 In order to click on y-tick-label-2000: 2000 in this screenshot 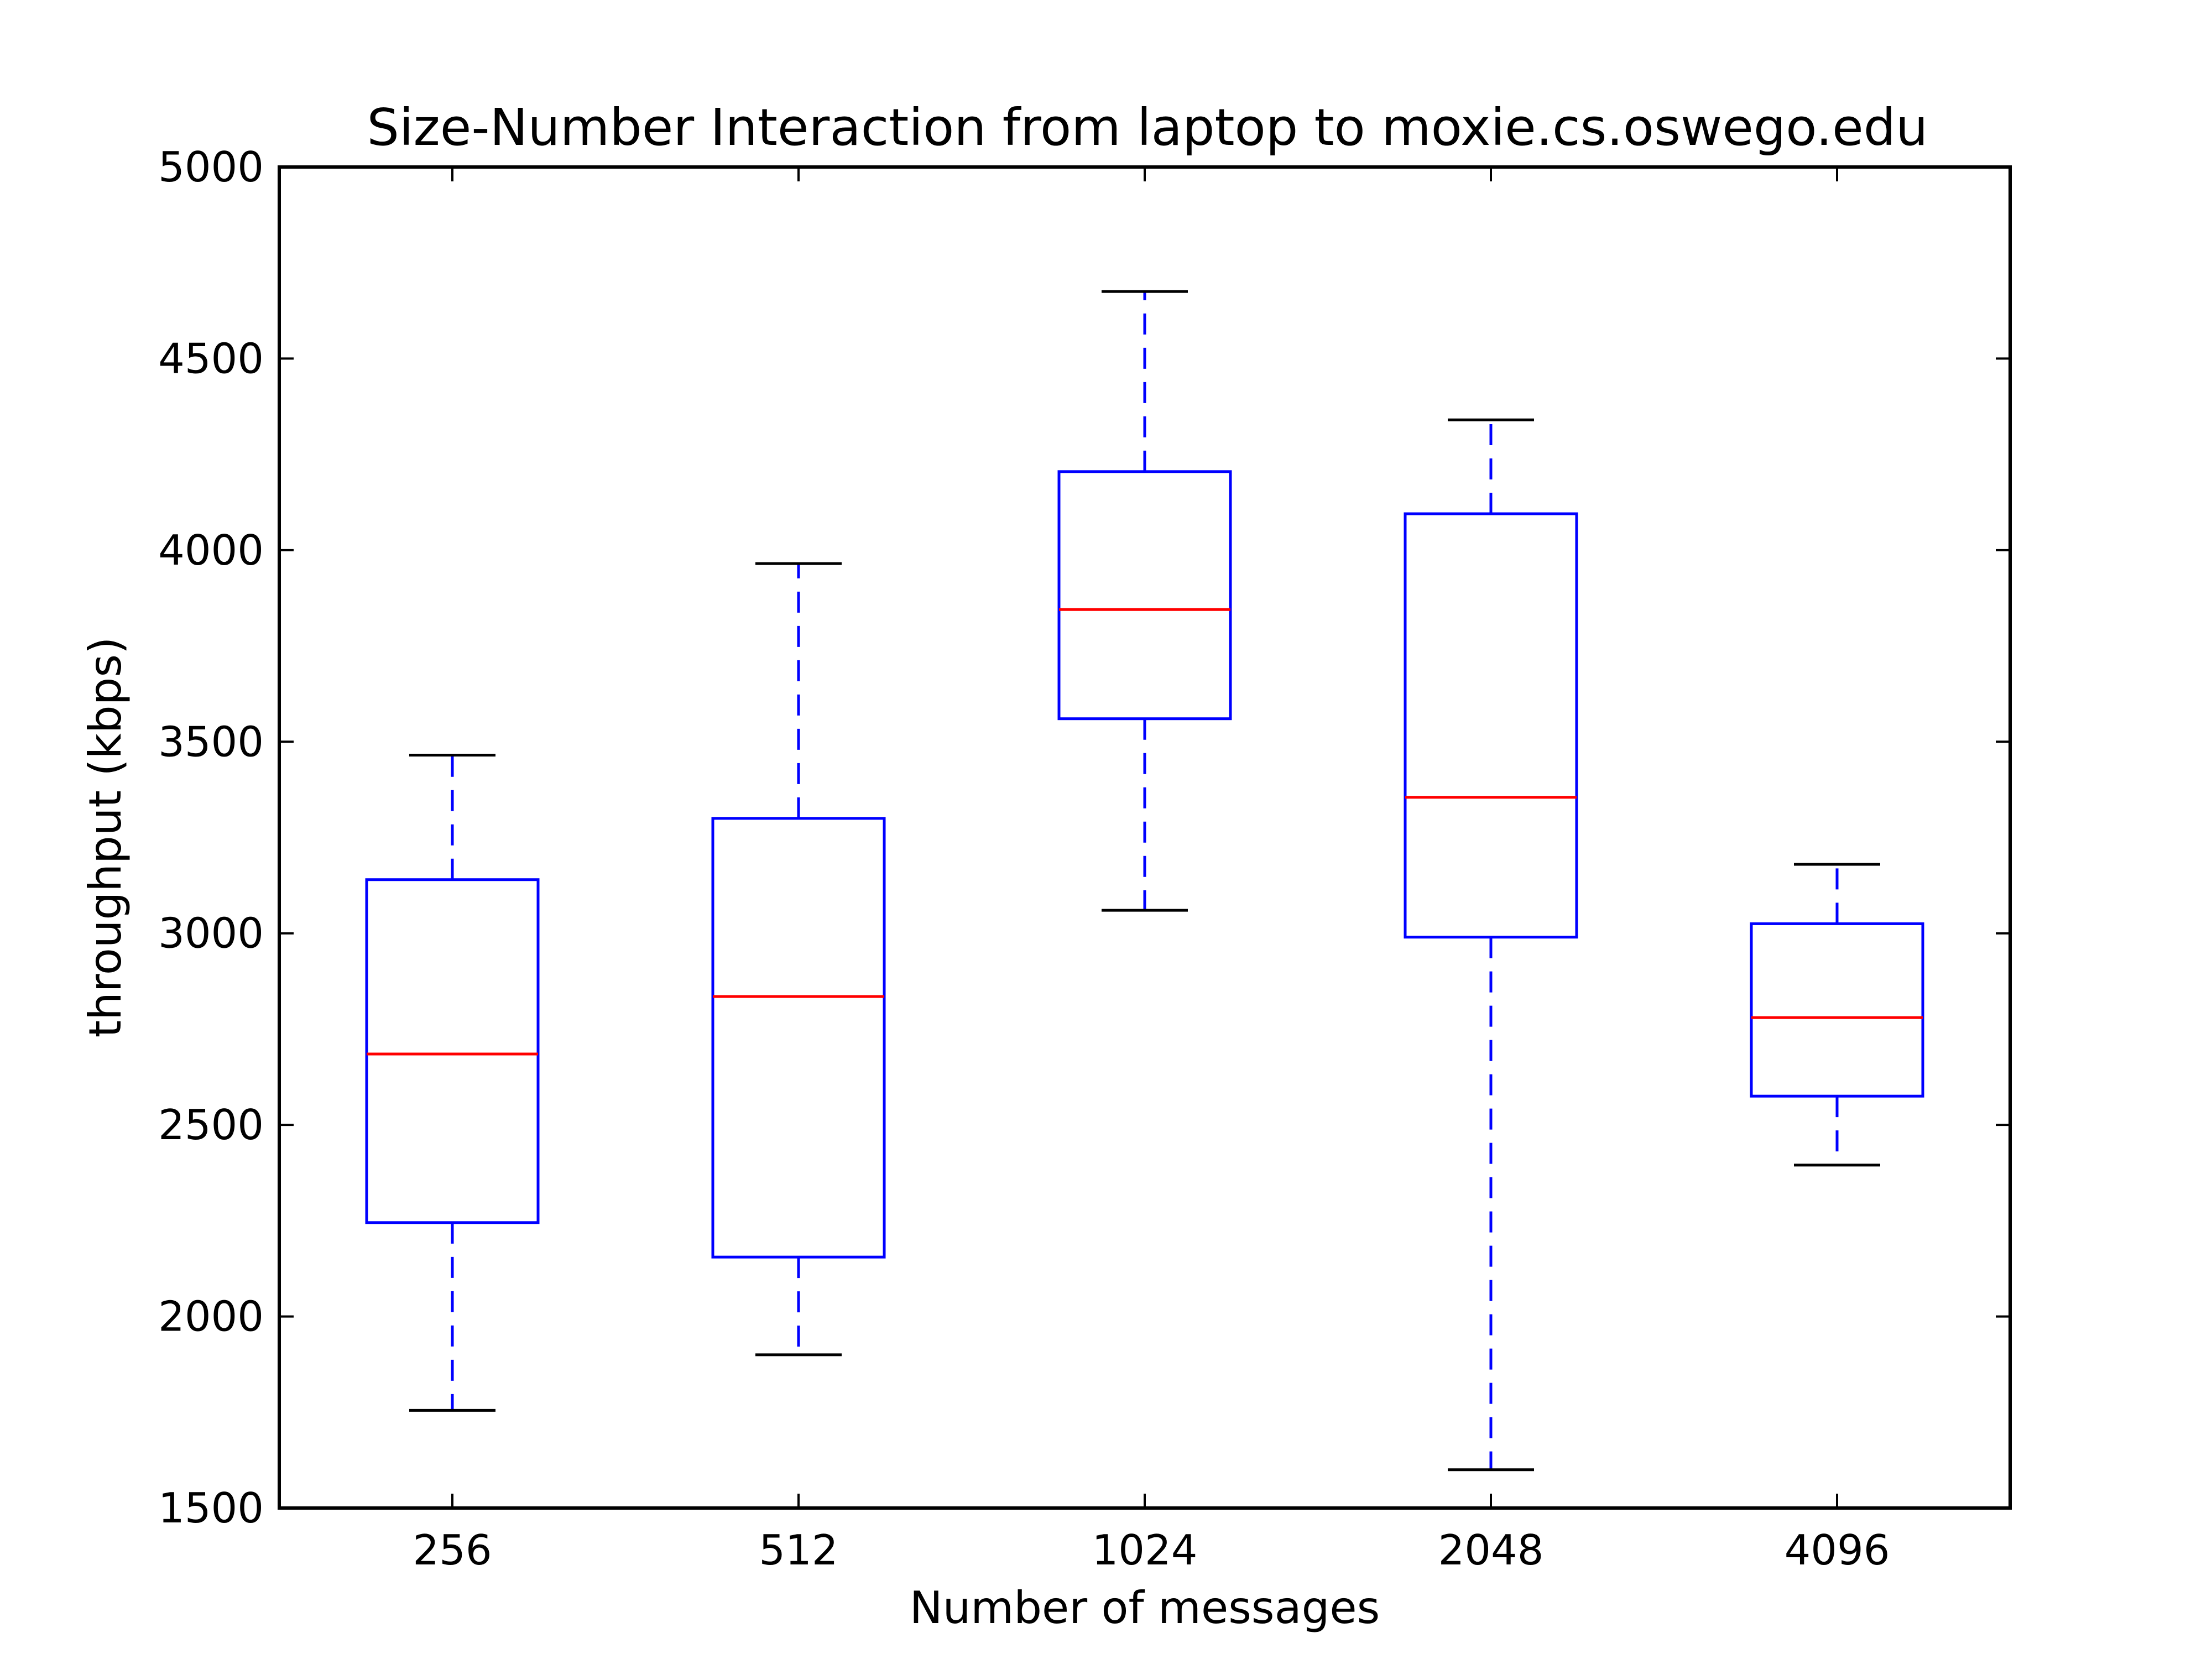, I will do `click(211, 1317)`.